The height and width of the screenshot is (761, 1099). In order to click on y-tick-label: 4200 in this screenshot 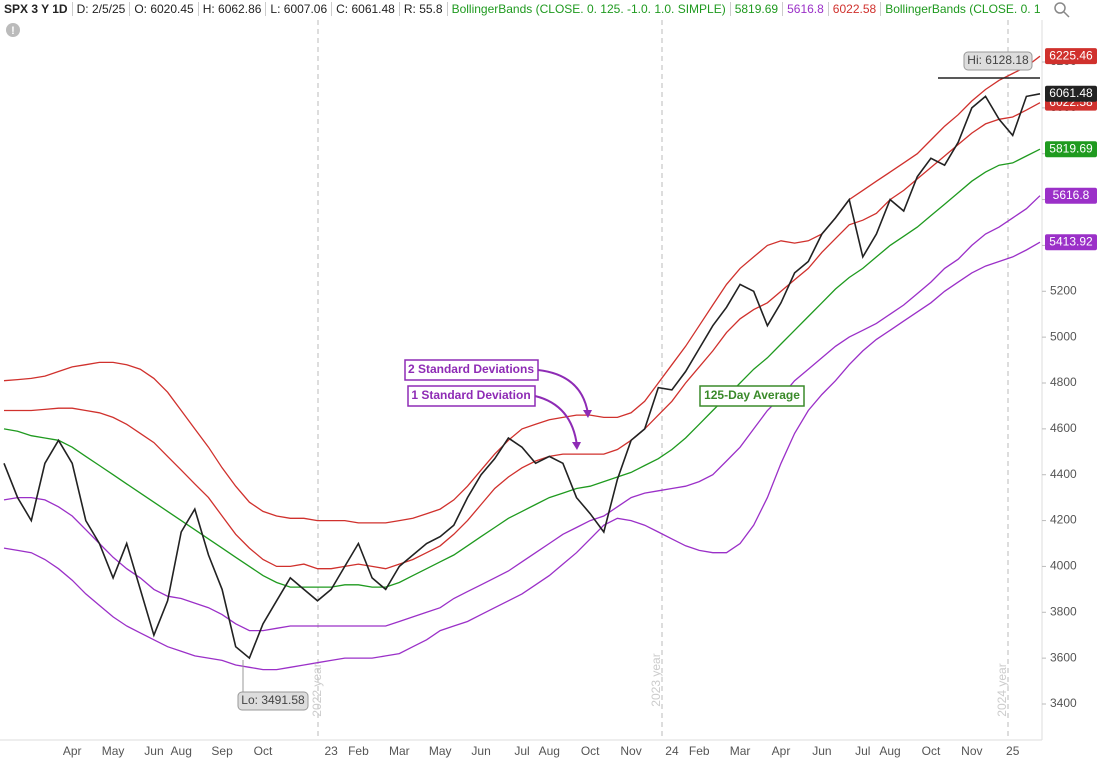, I will do `click(1063, 520)`.